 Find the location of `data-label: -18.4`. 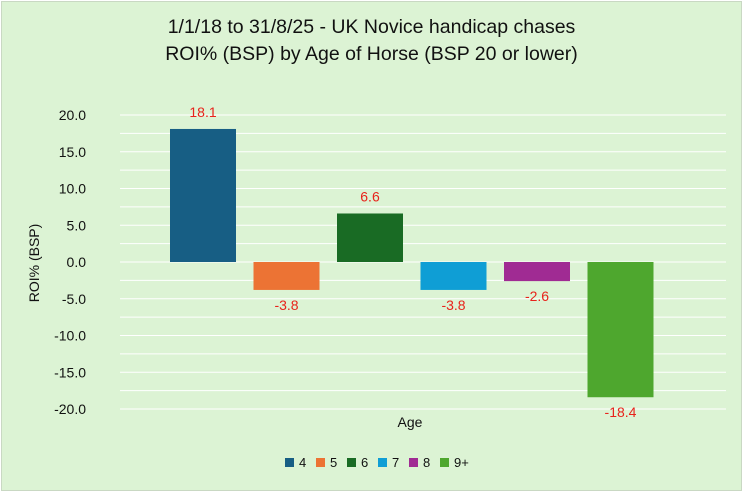

data-label: -18.4 is located at coordinates (621, 412).